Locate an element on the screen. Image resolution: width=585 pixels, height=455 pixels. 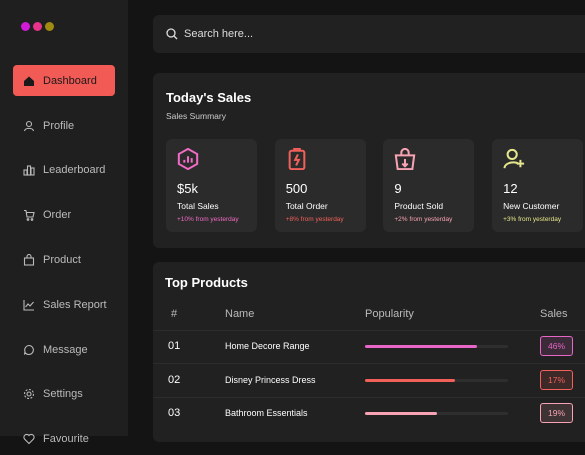
nav-item: Order is located at coordinates (64, 215).